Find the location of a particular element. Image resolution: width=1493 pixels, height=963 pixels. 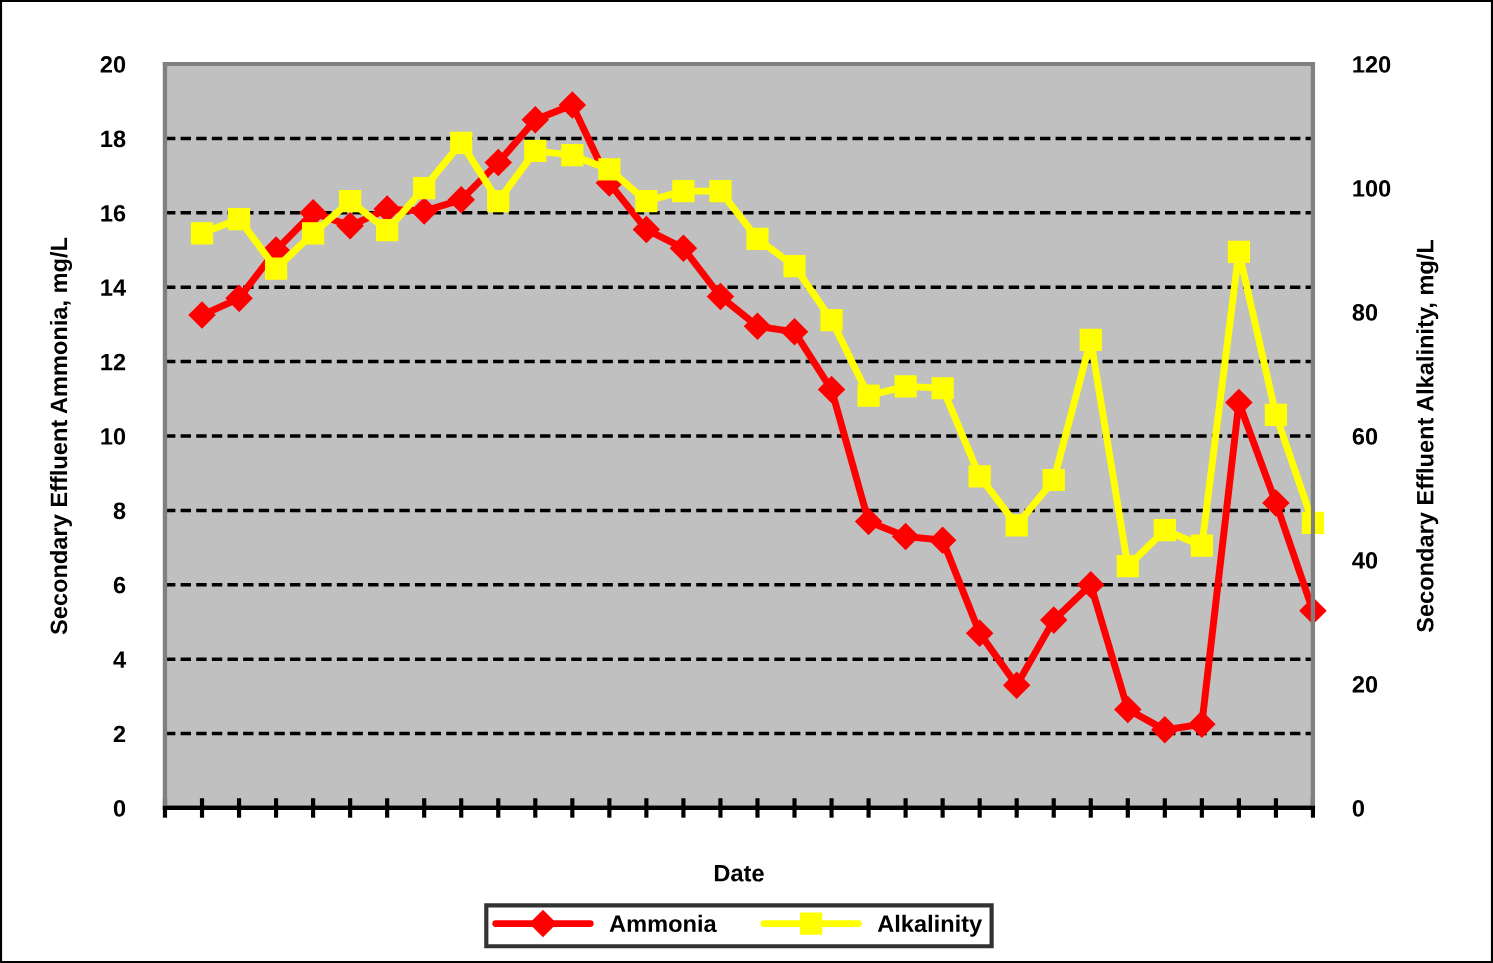

y-tick-label: 0 is located at coordinates (119, 808).